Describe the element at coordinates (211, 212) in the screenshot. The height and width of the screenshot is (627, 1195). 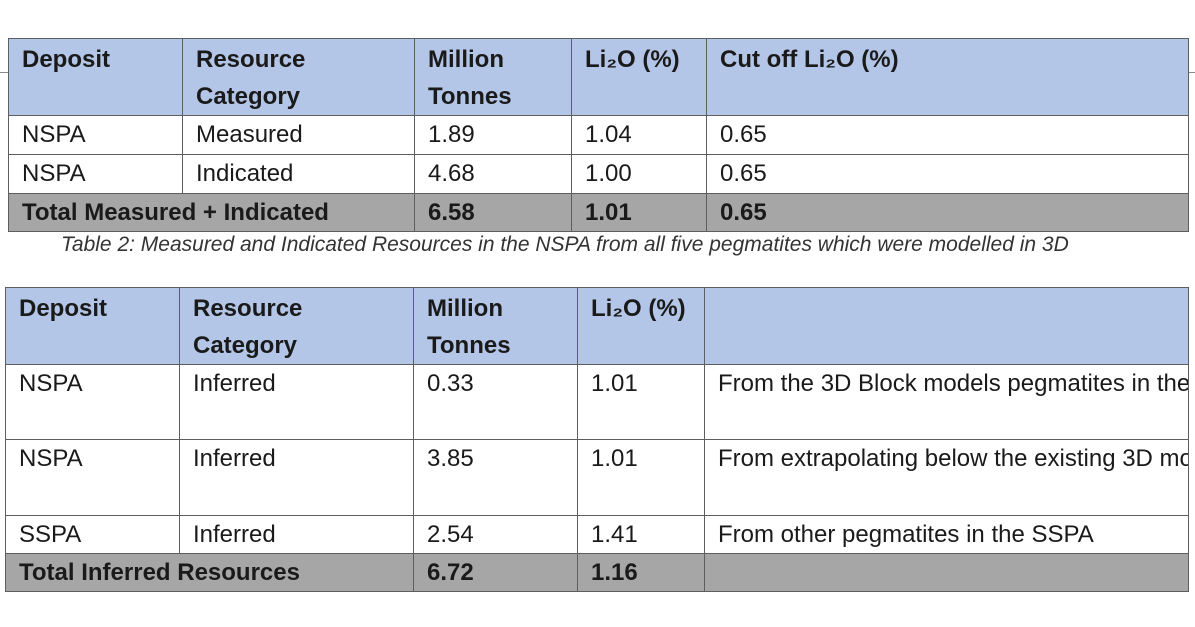
I see `total-label: Total Measured + Indicated` at that location.